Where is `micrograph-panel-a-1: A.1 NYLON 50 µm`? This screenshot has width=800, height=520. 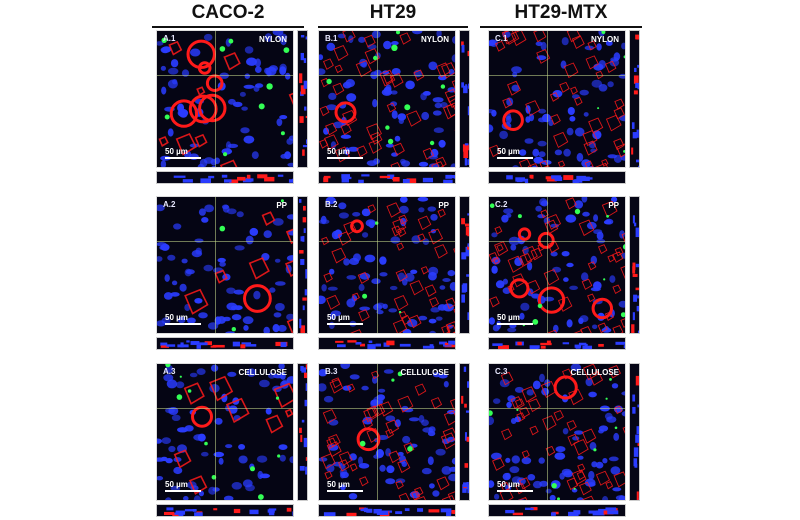
micrograph-panel-a-1: A.1 NYLON 50 µm is located at coordinates (225, 99).